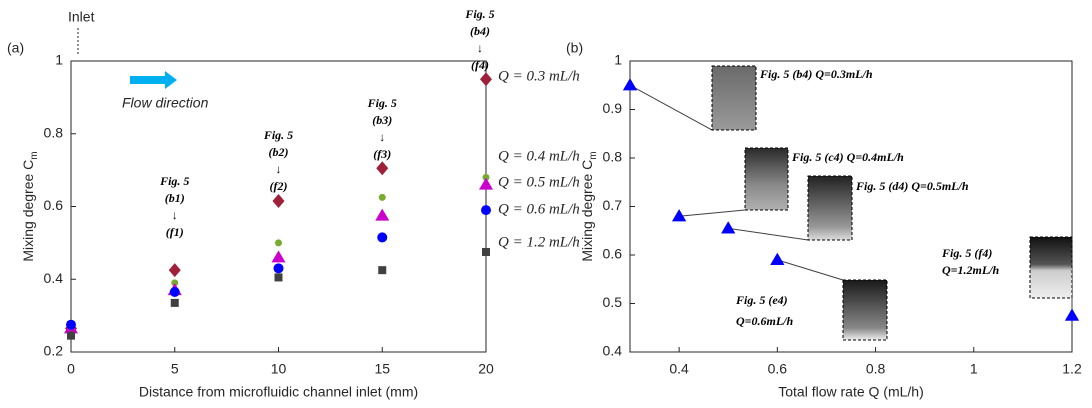 This screenshot has height=408, width=1092. What do you see at coordinates (765, 321) in the screenshot?
I see `inset-label: Q=0.6mL/h` at bounding box center [765, 321].